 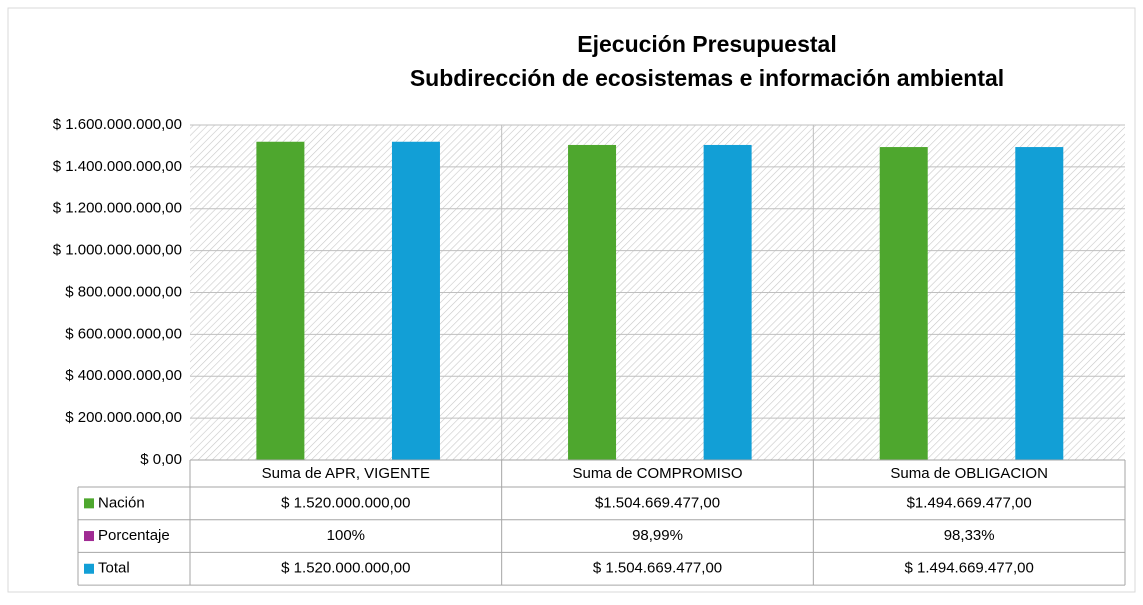 What do you see at coordinates (123, 417) in the screenshot?
I see `y-tick-label: $ 200.000.000,00` at bounding box center [123, 417].